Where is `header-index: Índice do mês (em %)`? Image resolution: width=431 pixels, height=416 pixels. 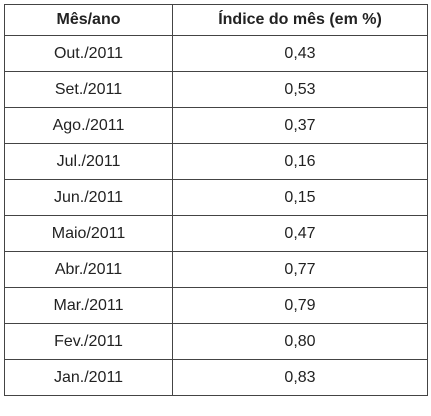
header-index: Índice do mês (em %) is located at coordinates (300, 20).